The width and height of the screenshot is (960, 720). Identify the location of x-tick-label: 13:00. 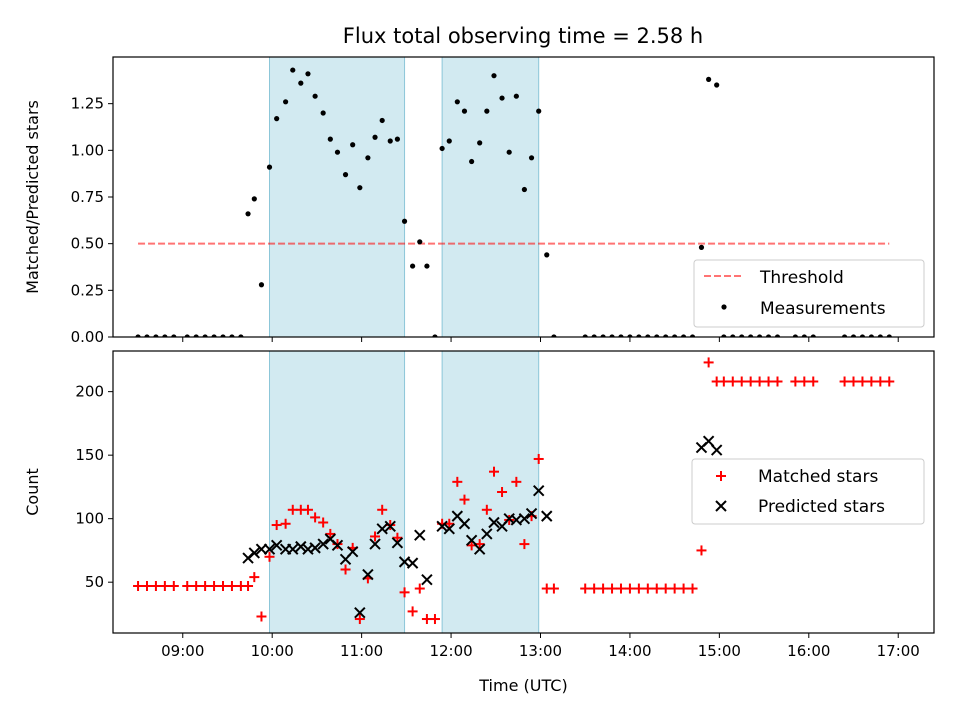
(540, 651).